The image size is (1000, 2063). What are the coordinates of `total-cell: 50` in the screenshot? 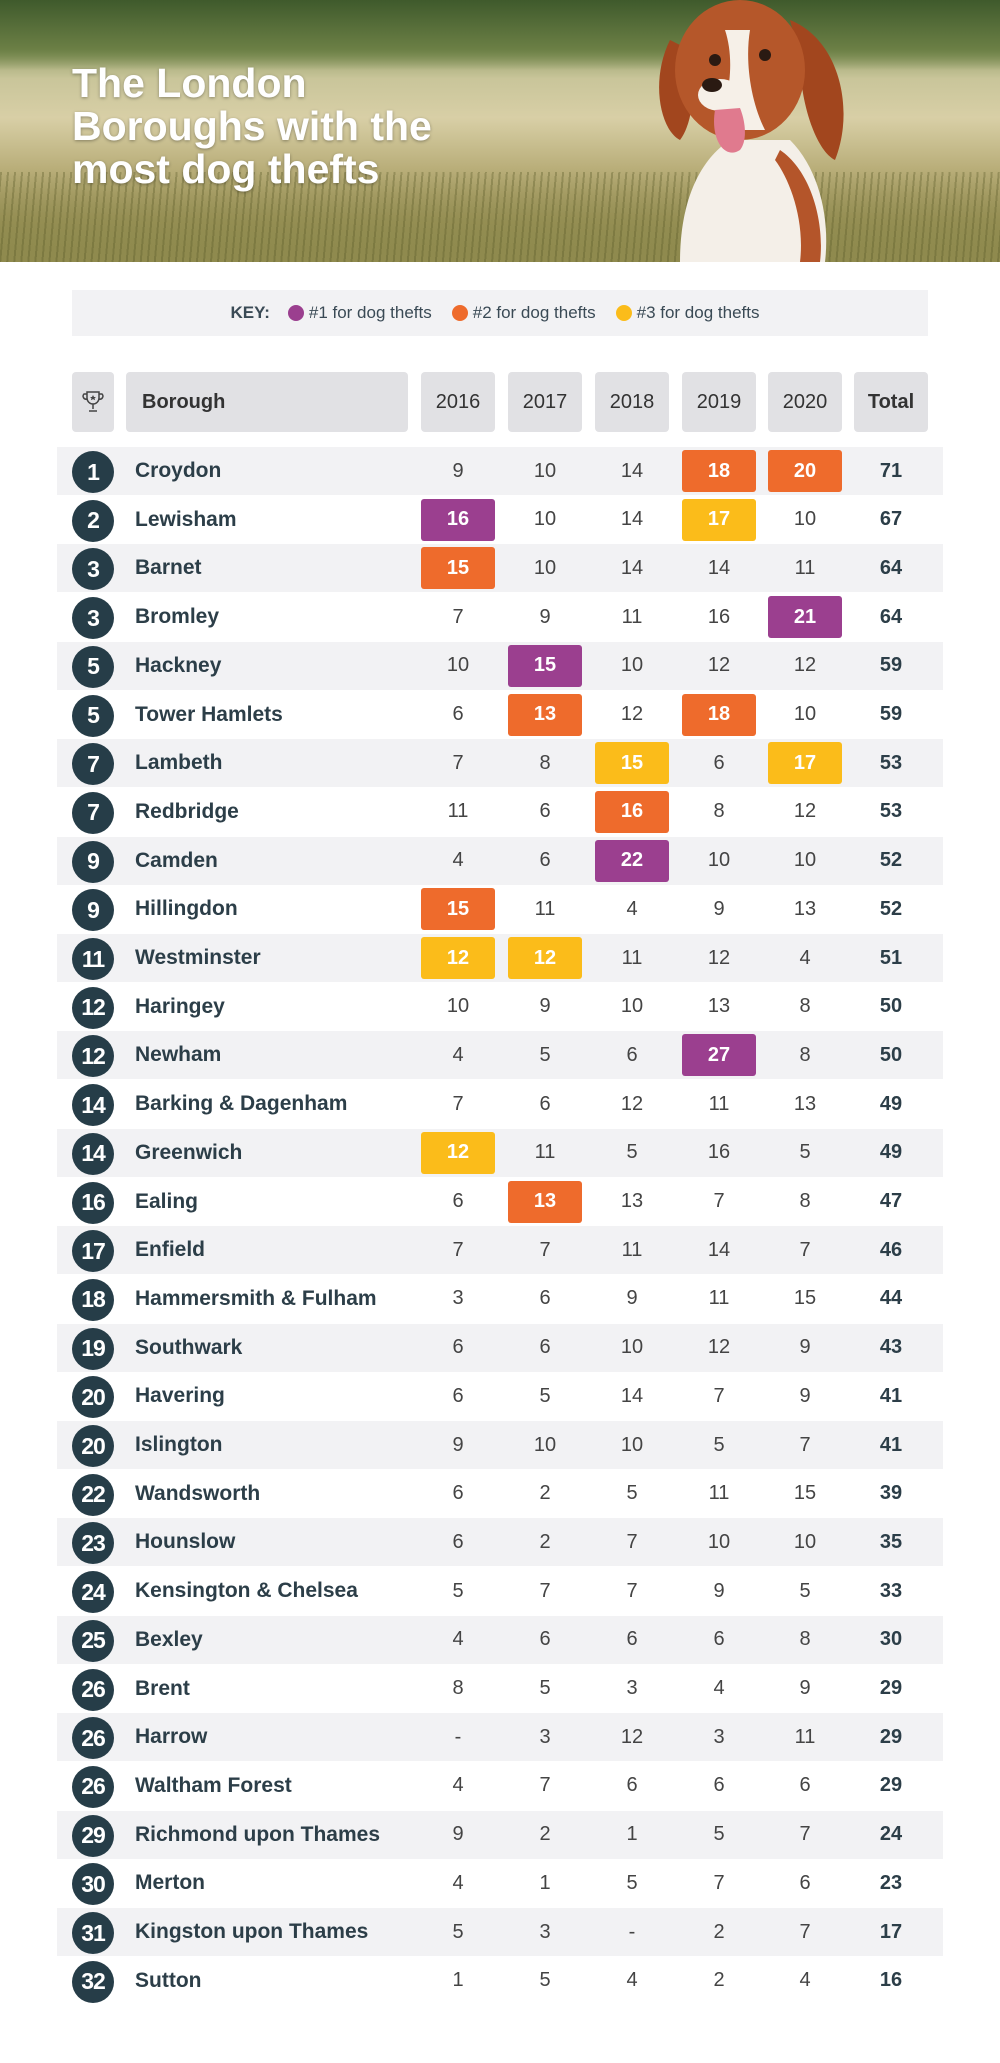 It's located at (891, 1054).